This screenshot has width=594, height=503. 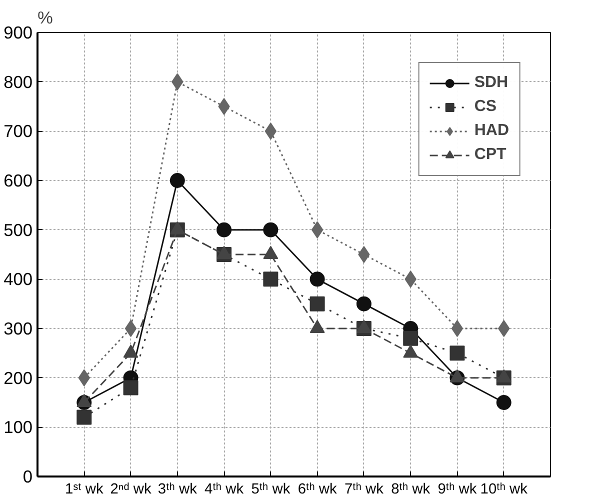 What do you see at coordinates (18, 131) in the screenshot?
I see `y-tick-label: 700` at bounding box center [18, 131].